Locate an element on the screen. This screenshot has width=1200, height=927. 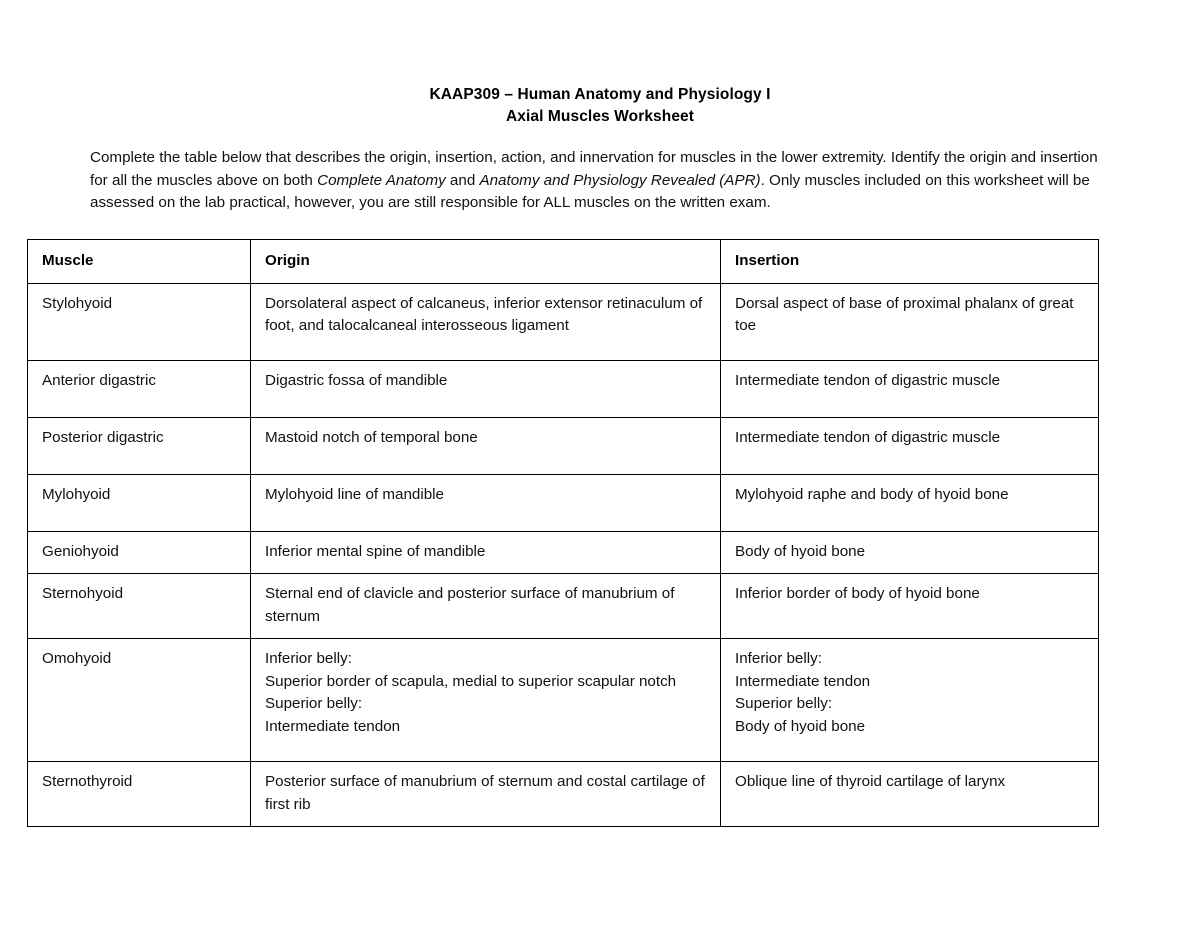
cell-insertion: Inferior border of body of hyoid bone is located at coordinates (909, 606).